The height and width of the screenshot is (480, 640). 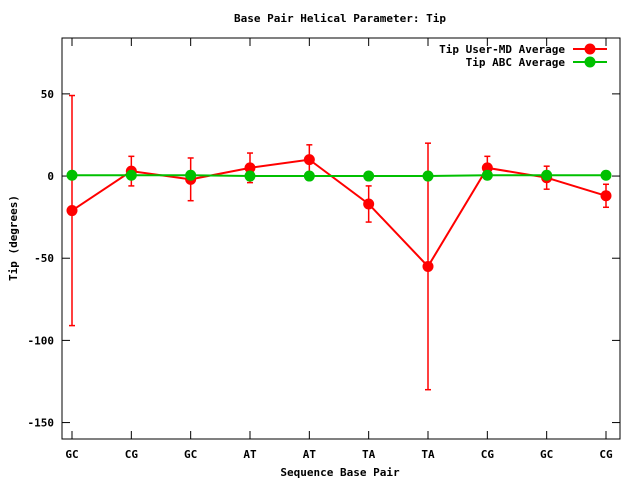 What do you see at coordinates (340, 472) in the screenshot?
I see `x-axis-label: Sequence Base Pair` at bounding box center [340, 472].